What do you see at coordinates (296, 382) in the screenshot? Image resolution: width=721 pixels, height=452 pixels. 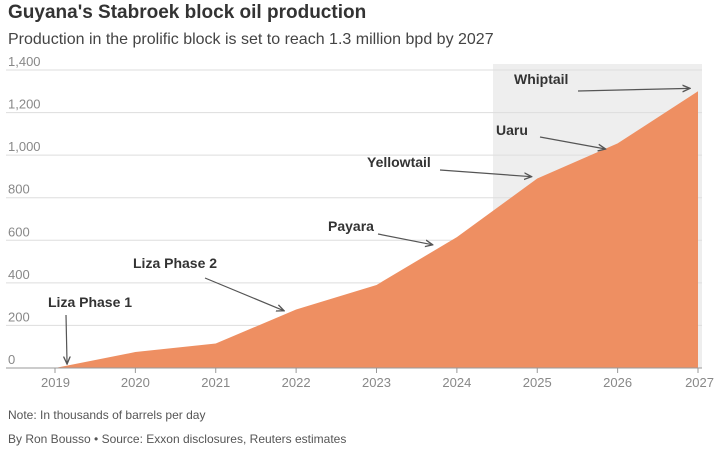 I see `x-tick-label: 2022` at bounding box center [296, 382].